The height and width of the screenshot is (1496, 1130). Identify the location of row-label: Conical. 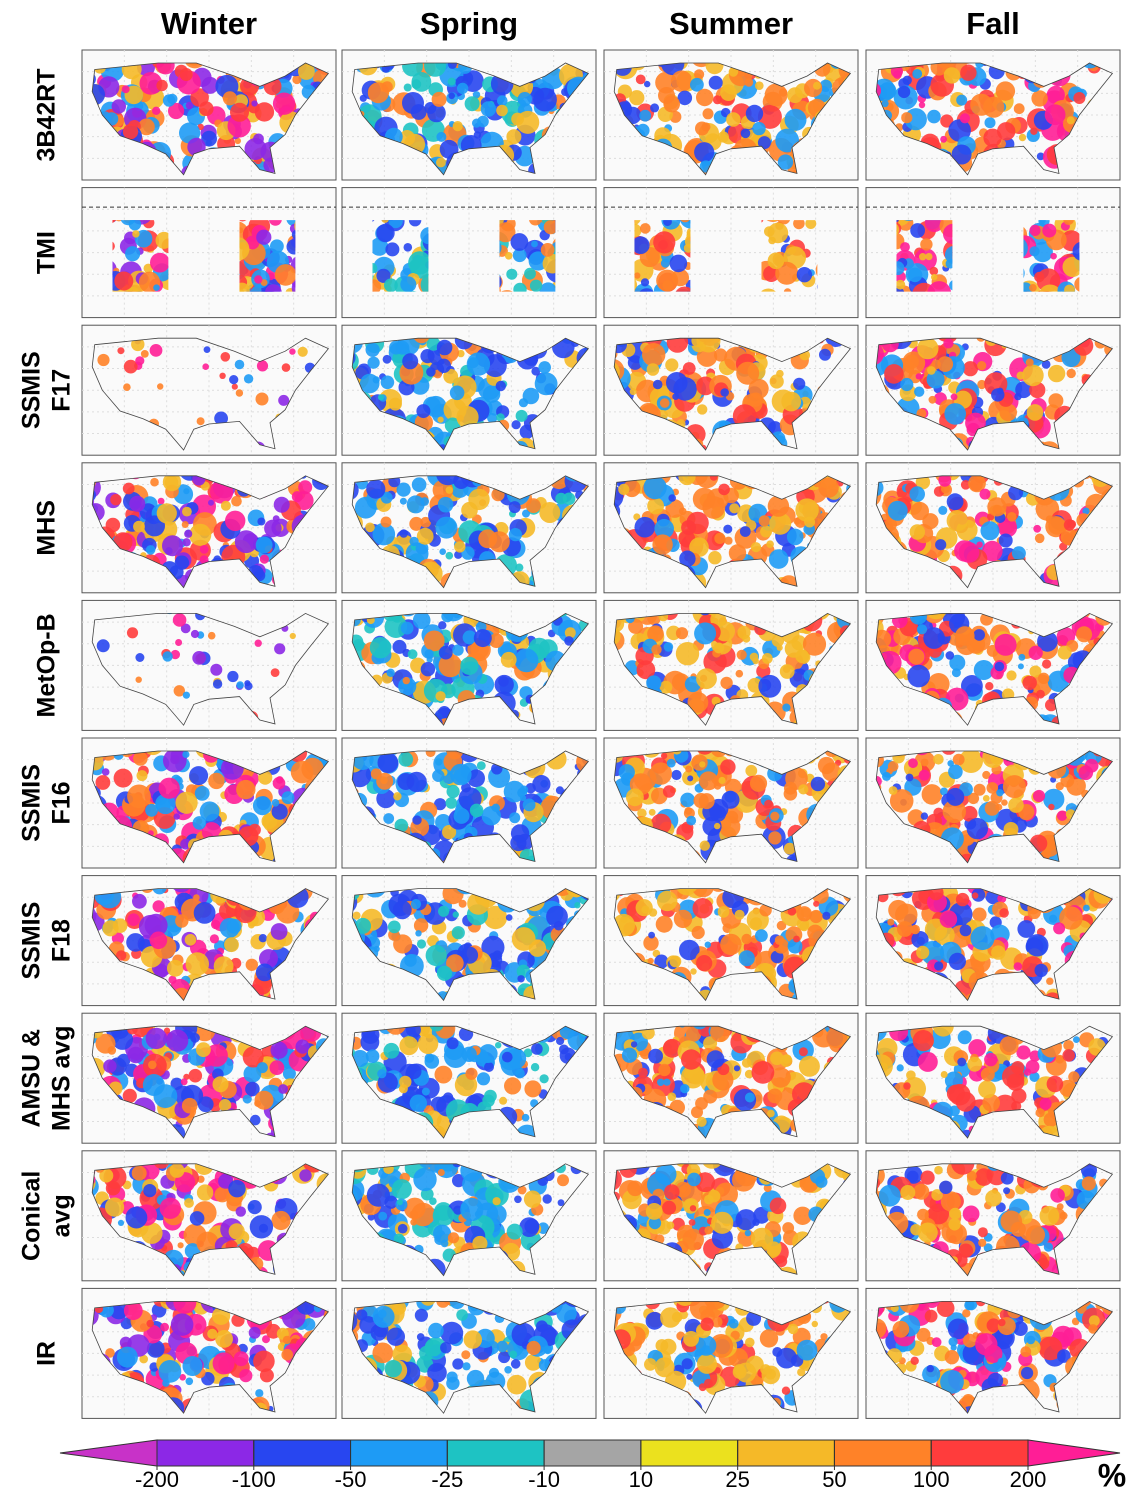
(32, 1216).